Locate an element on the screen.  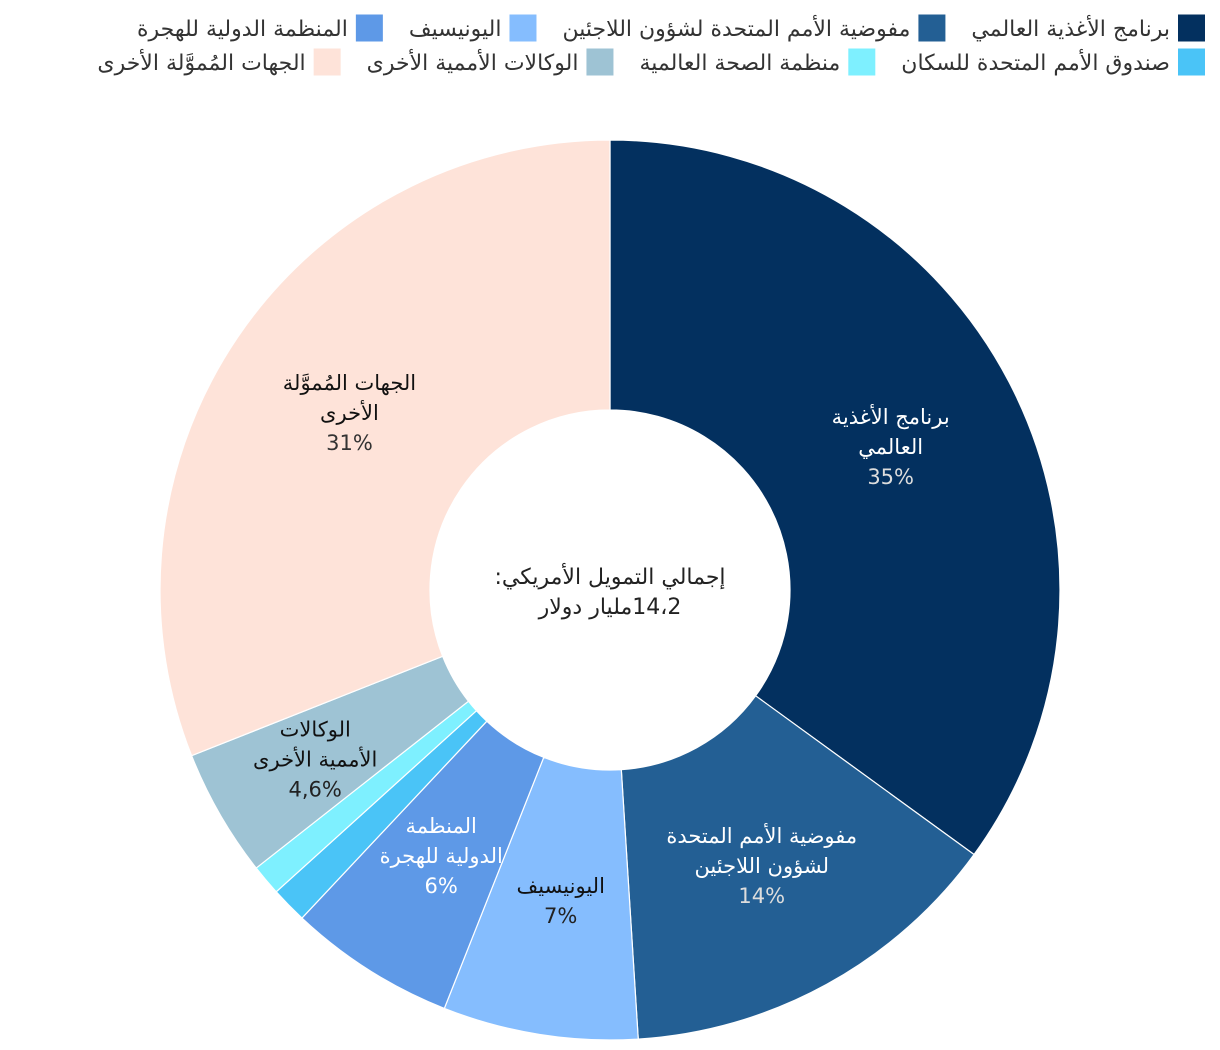
slice-label-other_un-line1: الوكالات is located at coordinates (315, 729).